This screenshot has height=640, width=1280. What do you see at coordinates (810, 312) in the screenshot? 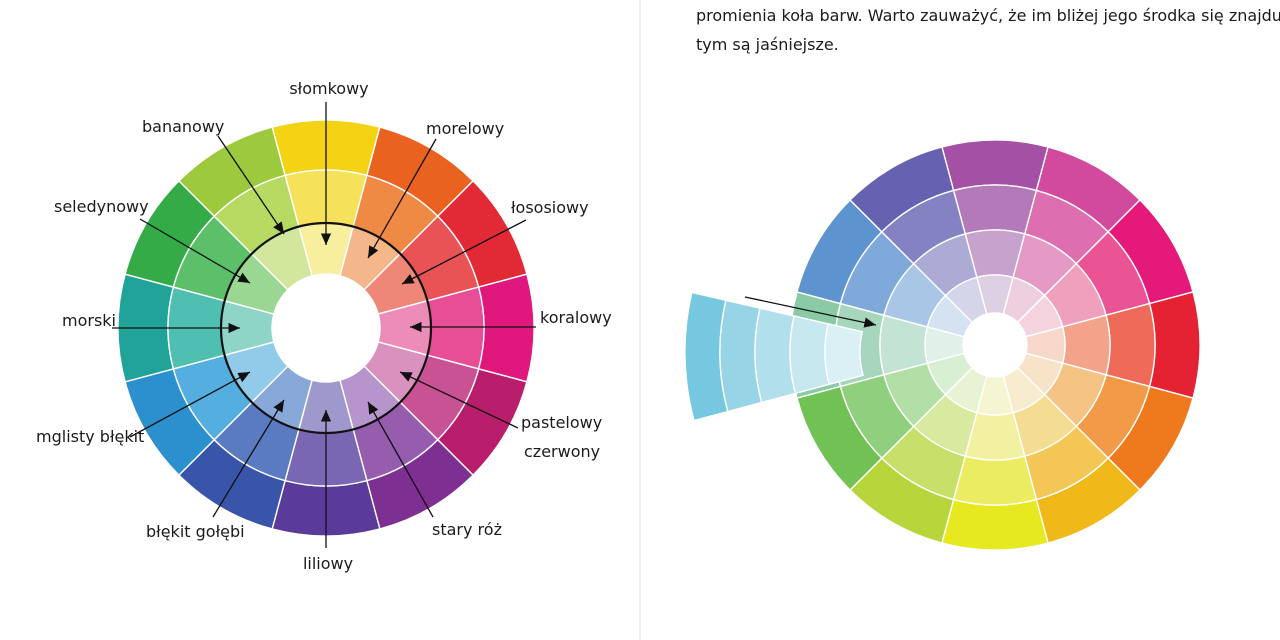
I see `pull-arrow` at bounding box center [810, 312].